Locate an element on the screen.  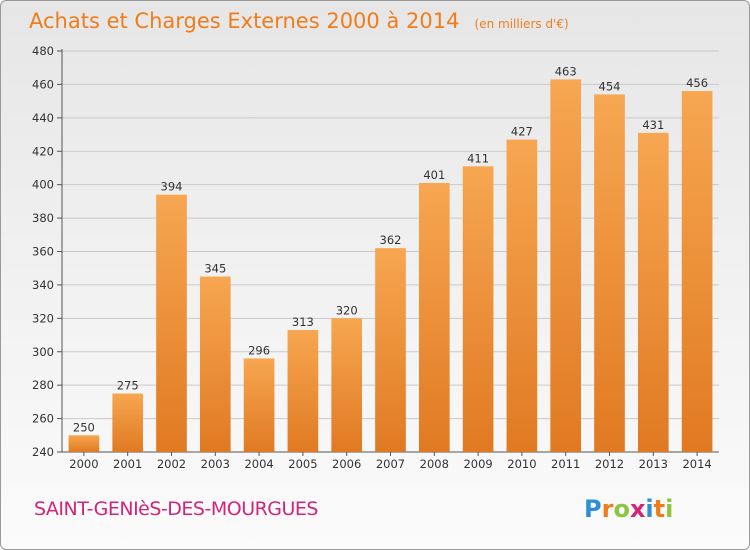
chart-title-main: Achats et Charges Externes 2000 à 2014 is located at coordinates (244, 21).